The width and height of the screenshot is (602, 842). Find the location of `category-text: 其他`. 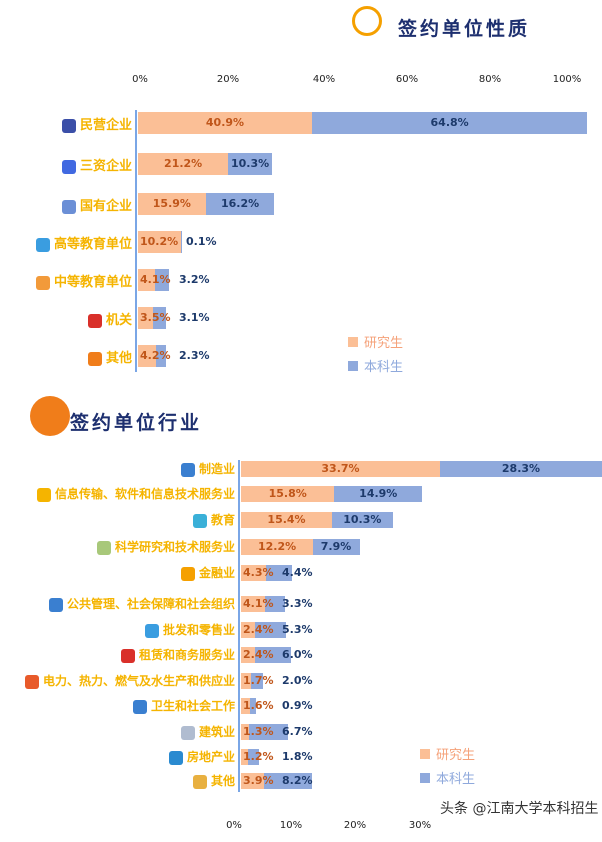

category-text: 其他 is located at coordinates (118, 358).